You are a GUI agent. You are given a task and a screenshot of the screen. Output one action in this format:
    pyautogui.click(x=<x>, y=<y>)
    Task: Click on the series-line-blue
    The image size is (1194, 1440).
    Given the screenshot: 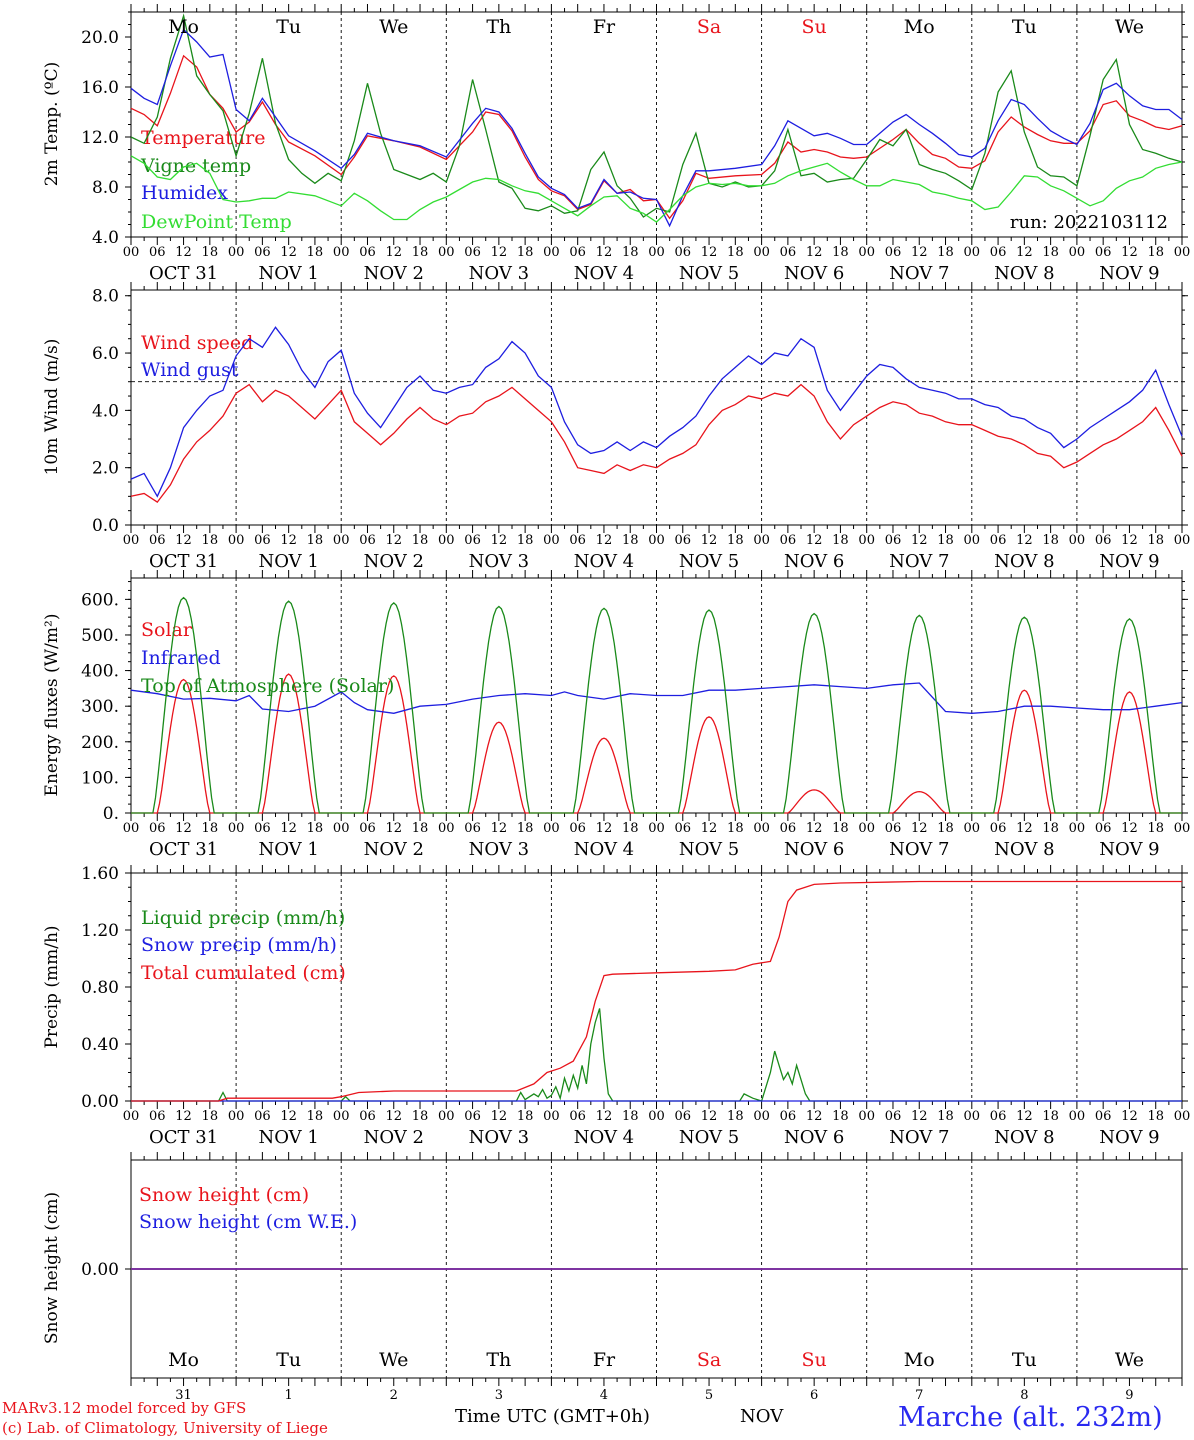 What is the action you would take?
    pyautogui.click(x=656, y=128)
    